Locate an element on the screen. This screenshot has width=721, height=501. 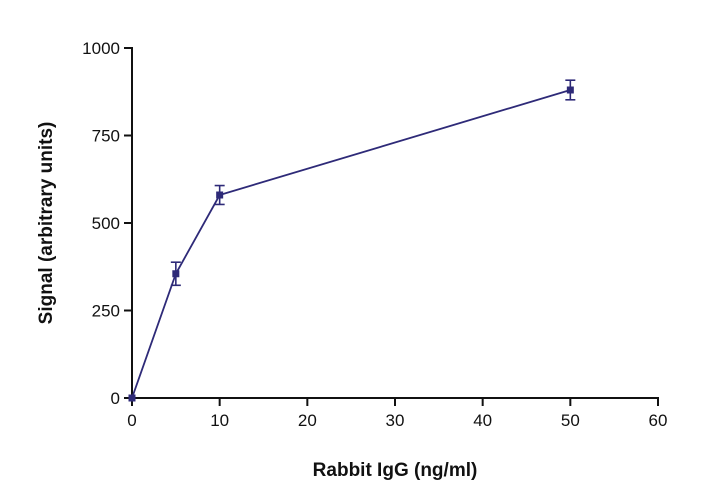
y-axis-label: Signal (arbitrary units) is located at coordinates (46, 223).